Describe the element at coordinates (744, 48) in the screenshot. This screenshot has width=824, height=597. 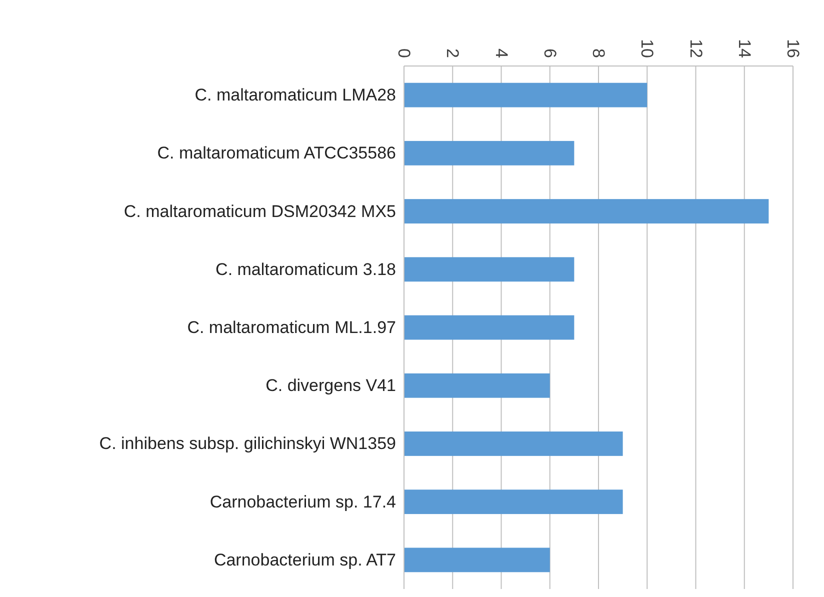
I see `x-tick-label: 14` at that location.